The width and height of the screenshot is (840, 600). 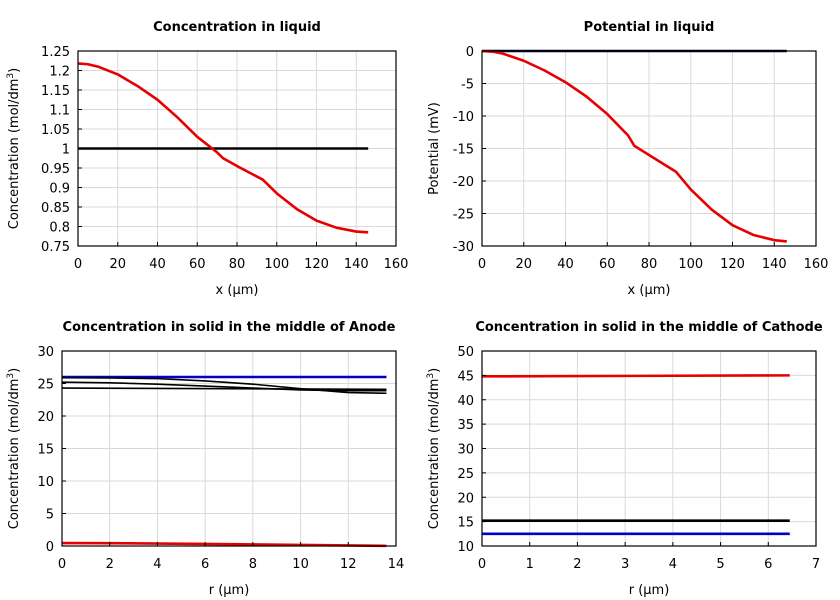 What do you see at coordinates (59, 189) in the screenshot?
I see `y-tick-label: 0.9` at bounding box center [59, 189].